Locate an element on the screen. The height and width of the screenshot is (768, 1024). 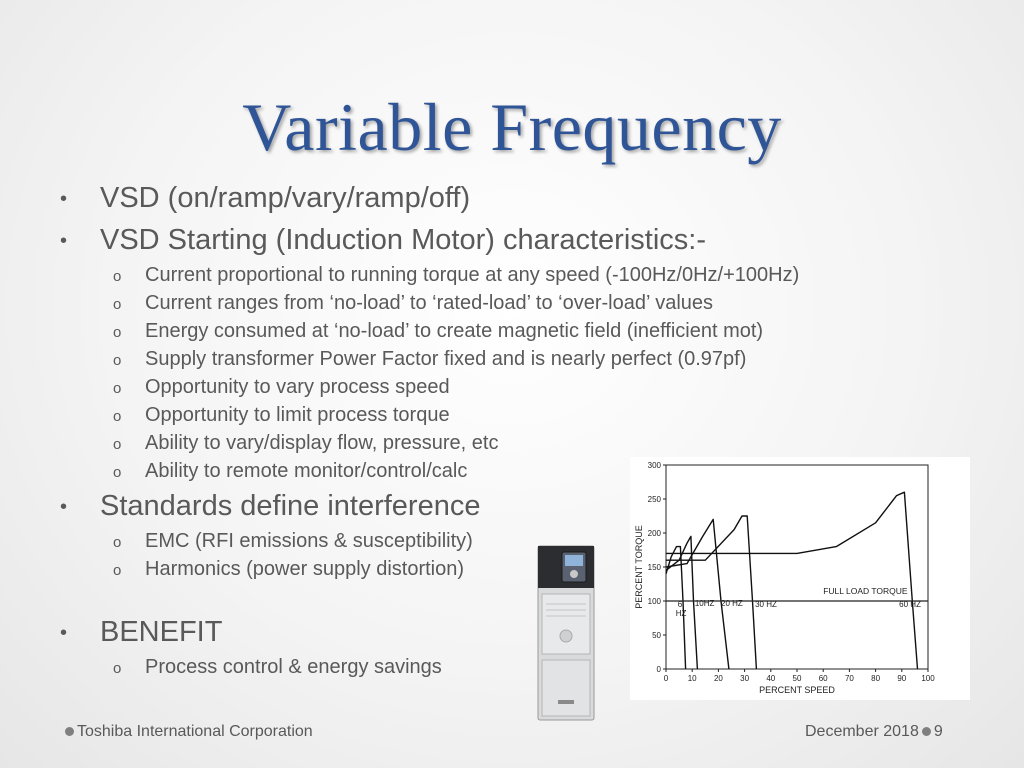
y-axis-label: PERCENT TORQUE is located at coordinates (639, 567).